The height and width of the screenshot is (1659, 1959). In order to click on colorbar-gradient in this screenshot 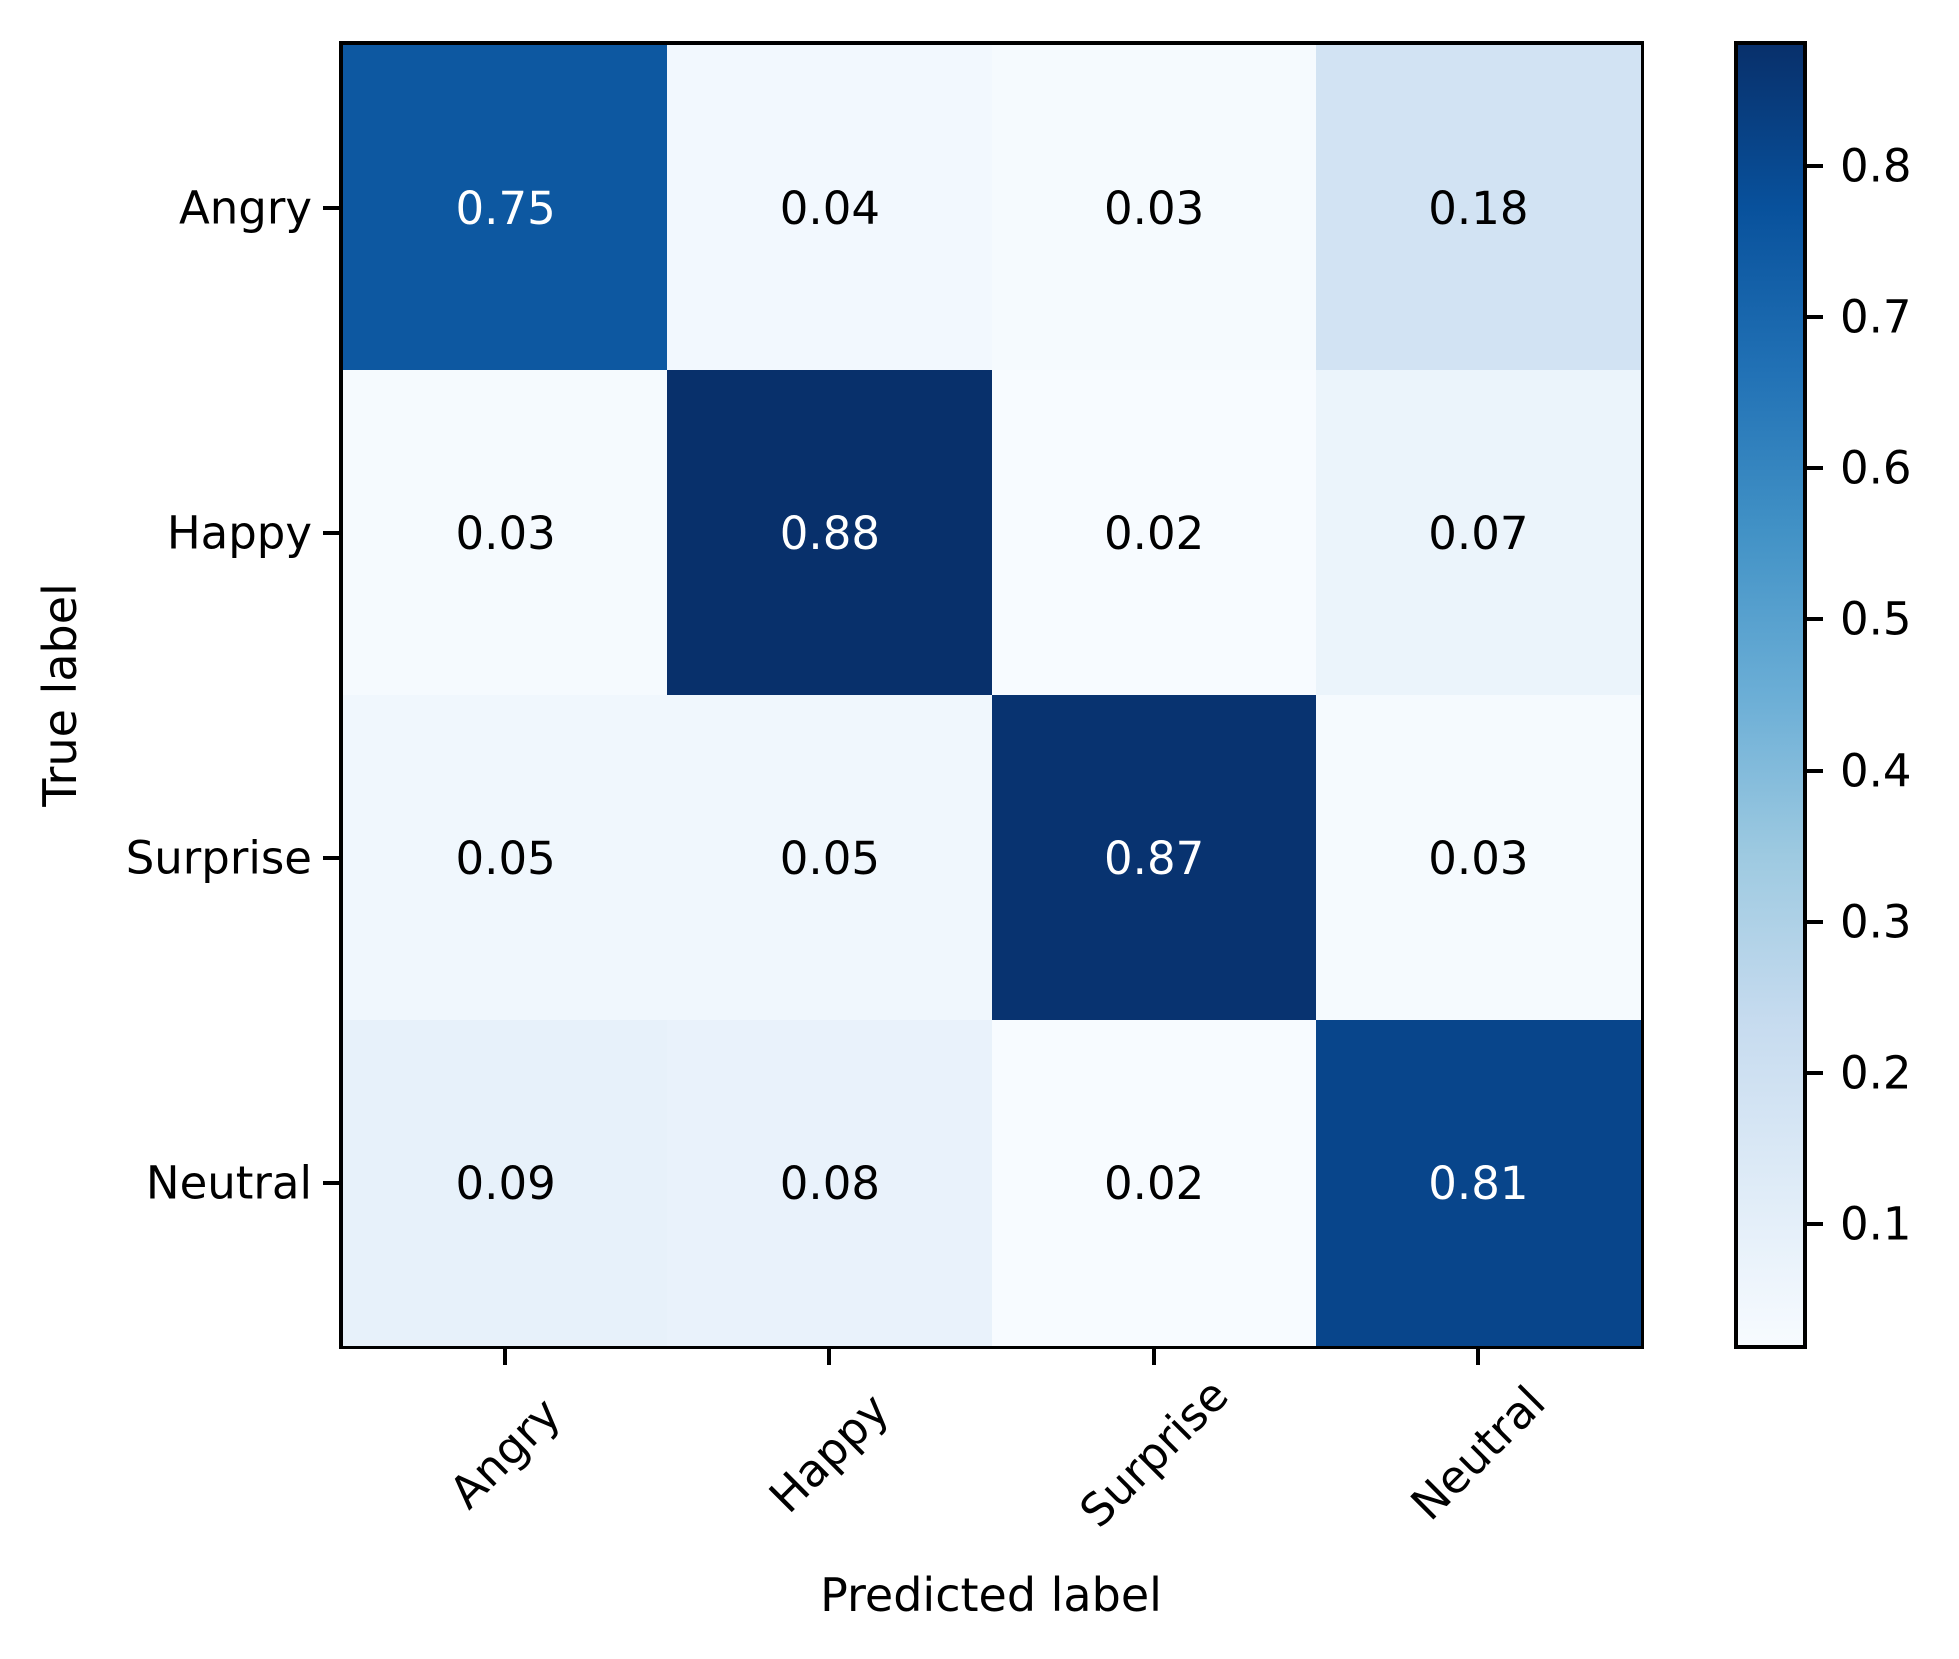, I will do `click(1770, 695)`.